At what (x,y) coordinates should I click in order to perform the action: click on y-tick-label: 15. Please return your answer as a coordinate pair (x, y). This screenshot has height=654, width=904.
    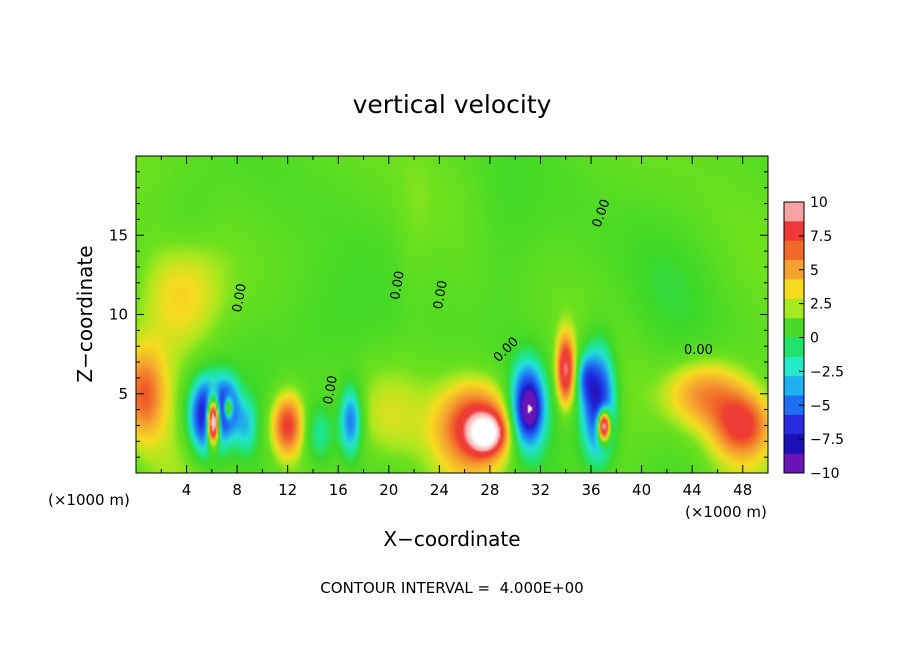
    Looking at the image, I should click on (118, 235).